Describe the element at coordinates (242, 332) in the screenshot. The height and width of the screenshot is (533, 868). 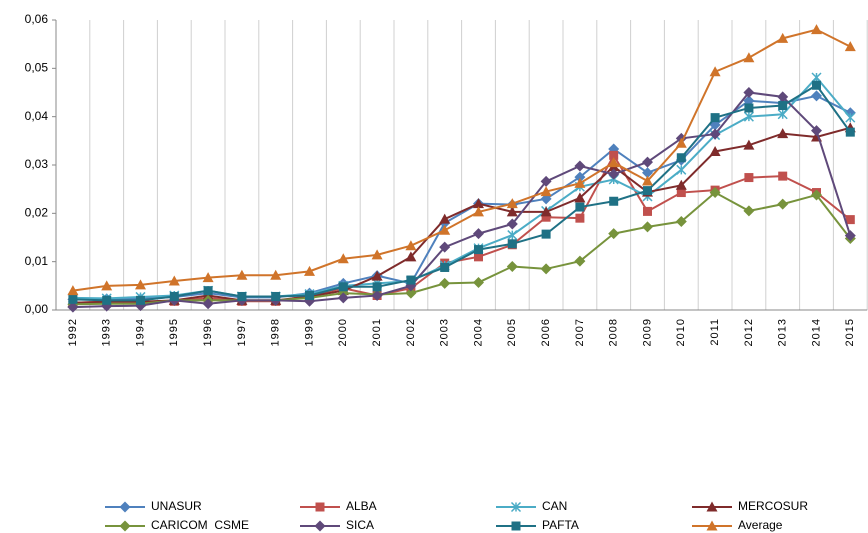
I see `x-tick-label: 1997` at that location.